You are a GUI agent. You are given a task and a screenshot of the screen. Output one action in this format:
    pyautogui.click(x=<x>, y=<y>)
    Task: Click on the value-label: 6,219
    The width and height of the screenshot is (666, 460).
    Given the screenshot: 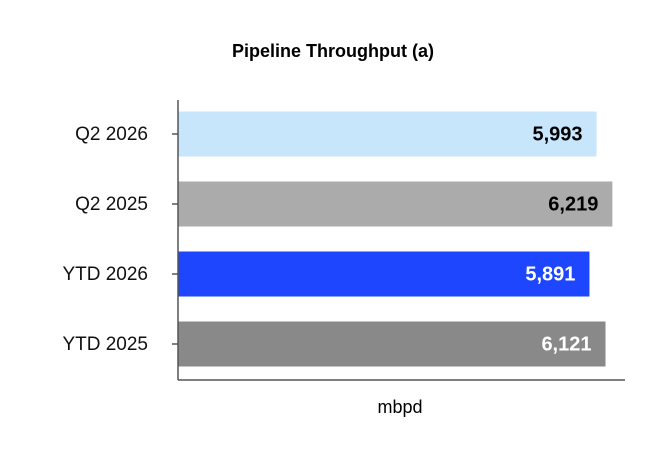 What is the action you would take?
    pyautogui.click(x=573, y=204)
    